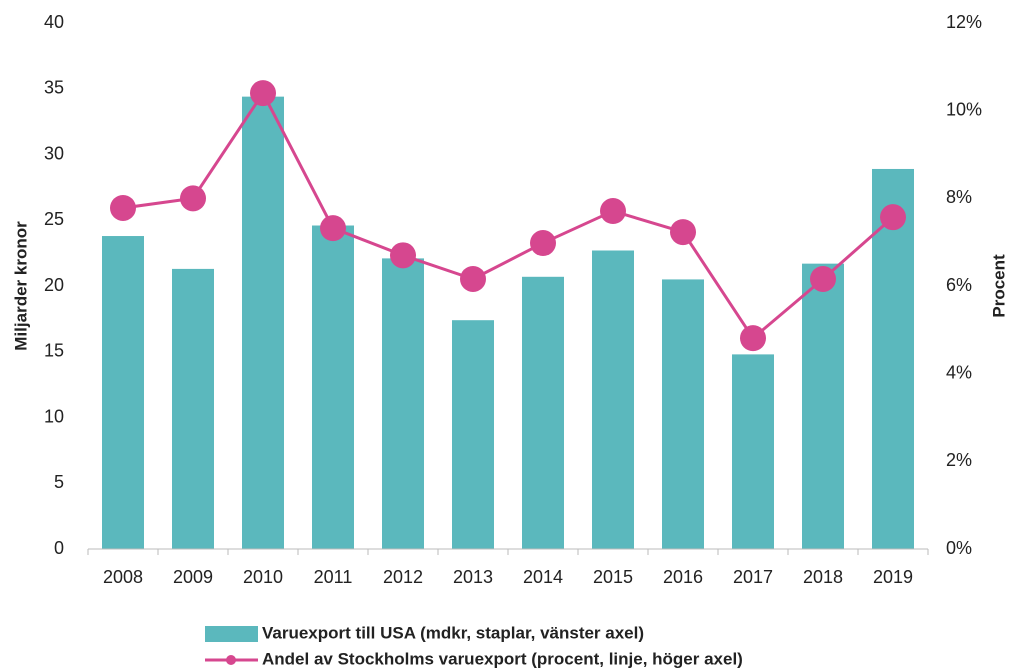 This screenshot has width=1012, height=672. Describe the element at coordinates (823, 577) in the screenshot. I see `x-tick-label: 2018` at that location.